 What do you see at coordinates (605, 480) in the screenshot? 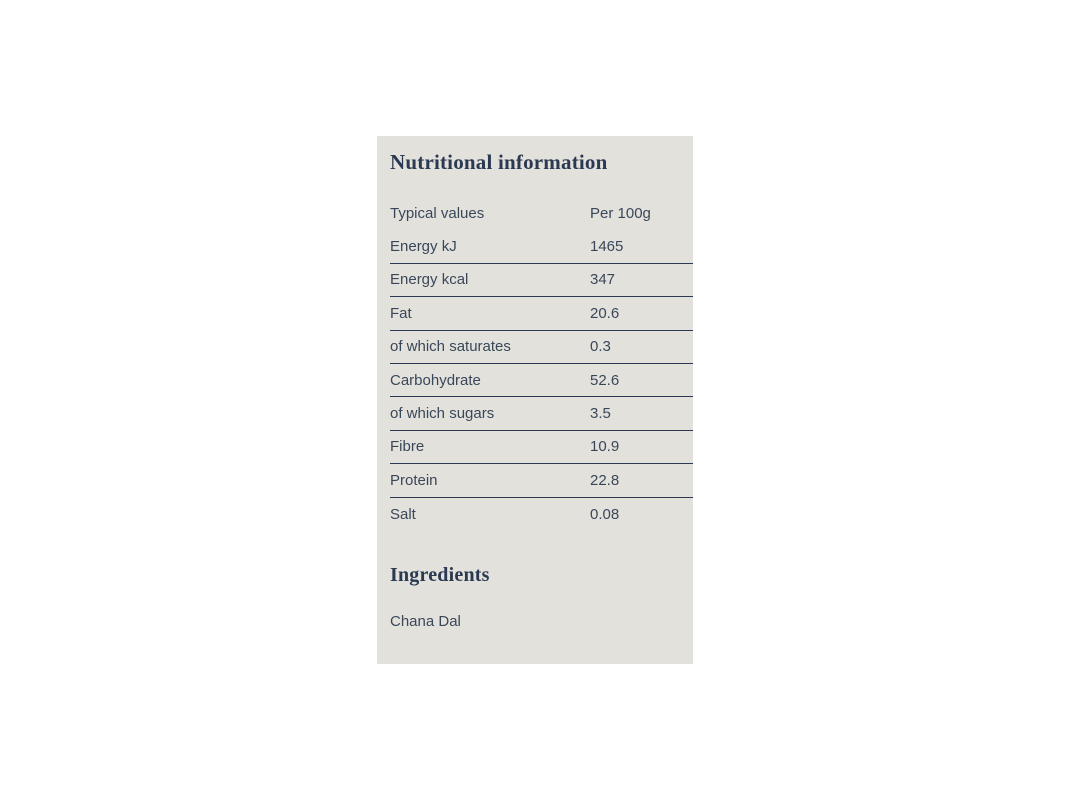
I see `nutrient-value: 22.8` at bounding box center [605, 480].